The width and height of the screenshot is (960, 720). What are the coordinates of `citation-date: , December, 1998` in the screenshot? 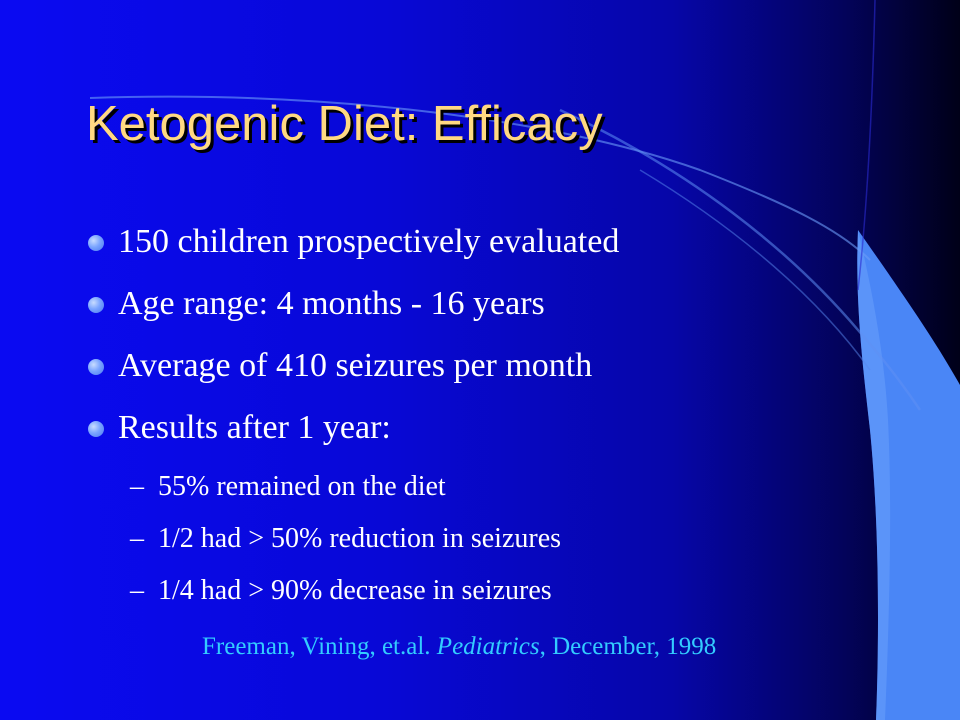 It's located at (628, 646).